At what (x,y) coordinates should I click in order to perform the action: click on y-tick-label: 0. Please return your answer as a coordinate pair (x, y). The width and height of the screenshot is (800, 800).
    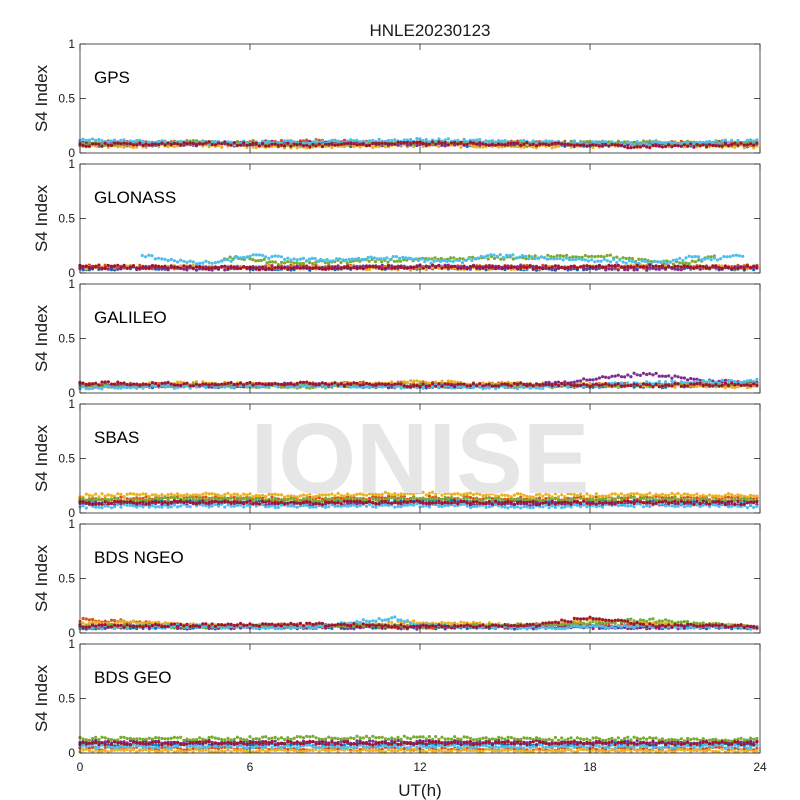
    Looking at the image, I should click on (71, 273).